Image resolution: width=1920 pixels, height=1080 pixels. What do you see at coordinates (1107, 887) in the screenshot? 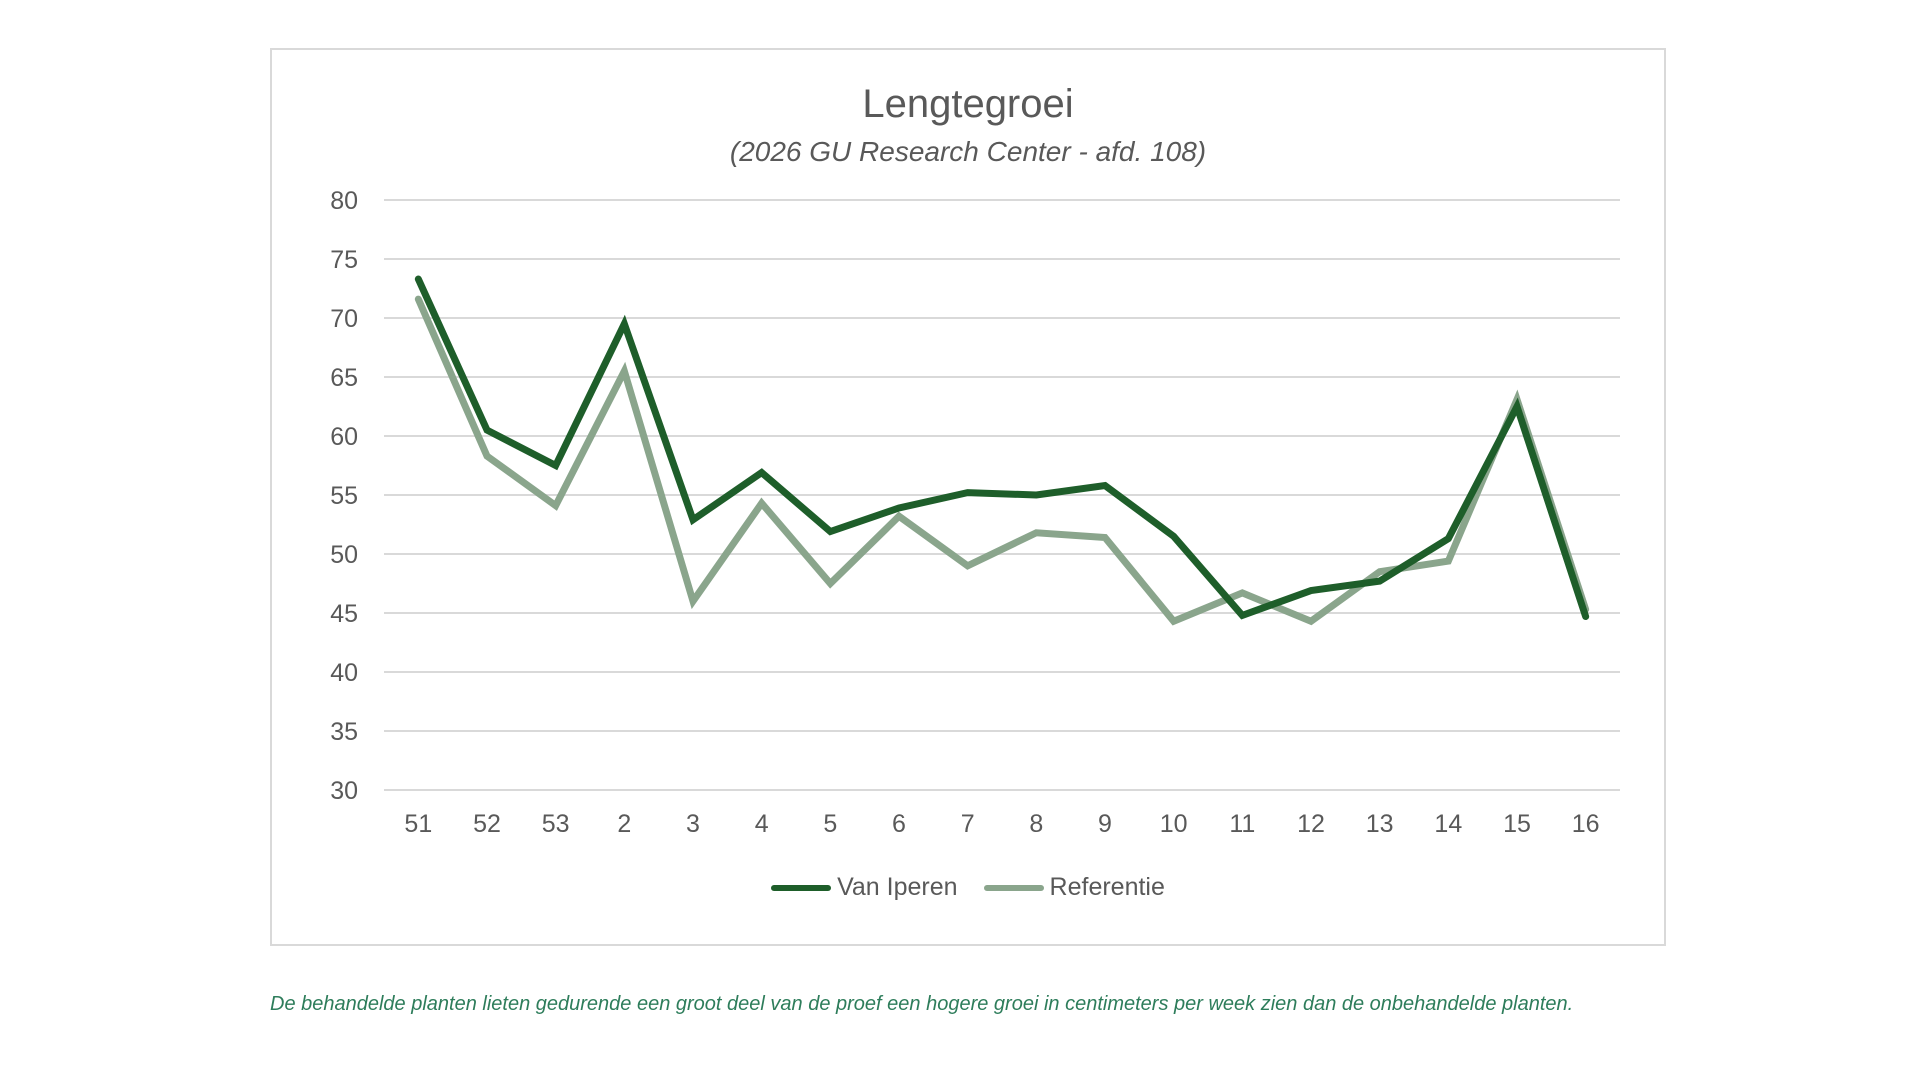
I see `legend-label: Referentie` at bounding box center [1107, 887].